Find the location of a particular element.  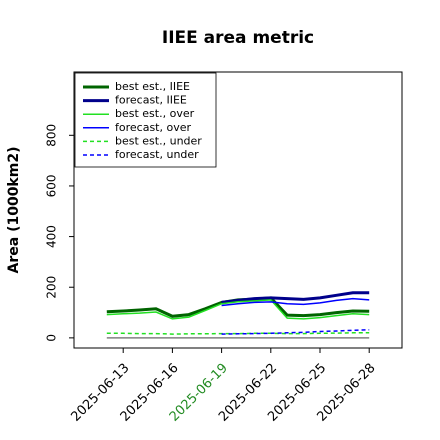

legend-label: forecast, under is located at coordinates (157, 154).